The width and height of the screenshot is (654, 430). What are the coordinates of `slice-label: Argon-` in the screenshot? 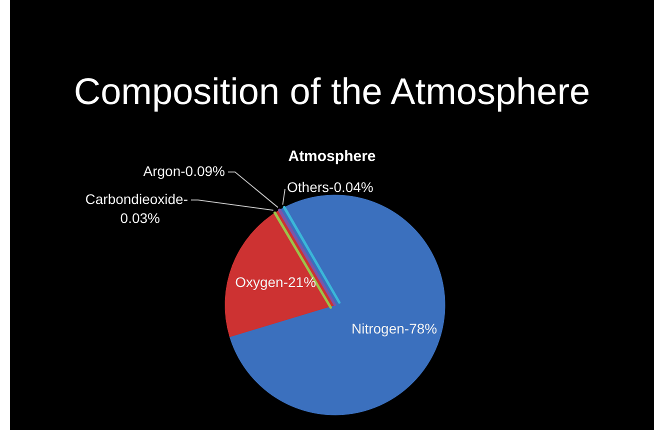 It's located at (164, 171).